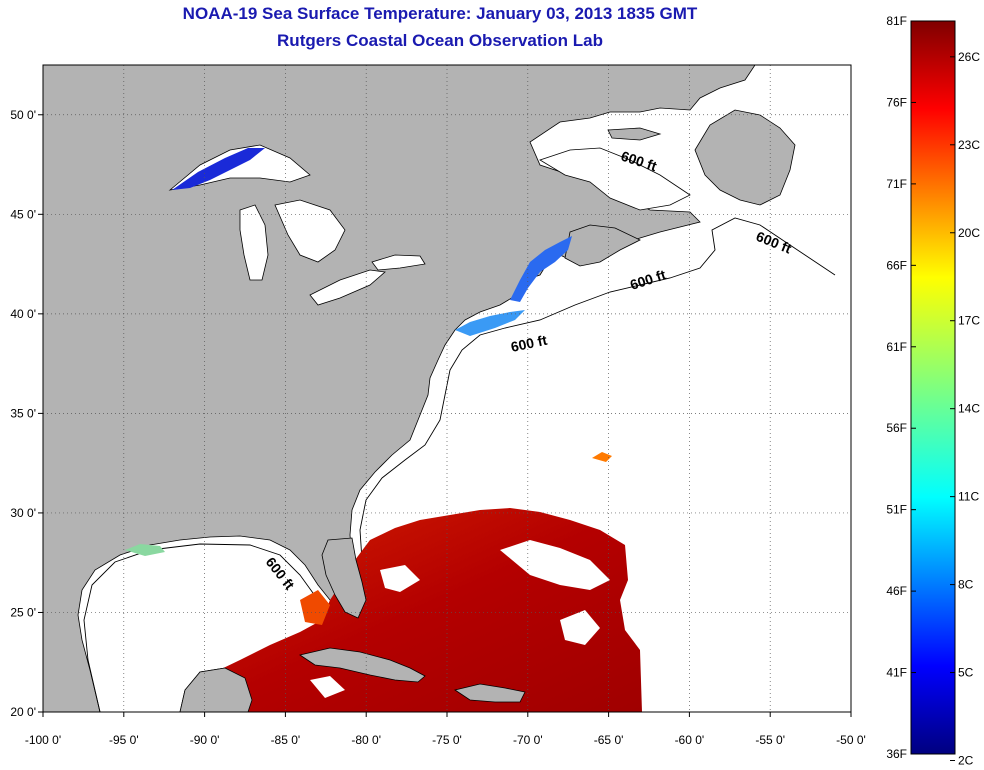  Describe the element at coordinates (362, 665) in the screenshot. I see `land-cuba-overlay` at that location.